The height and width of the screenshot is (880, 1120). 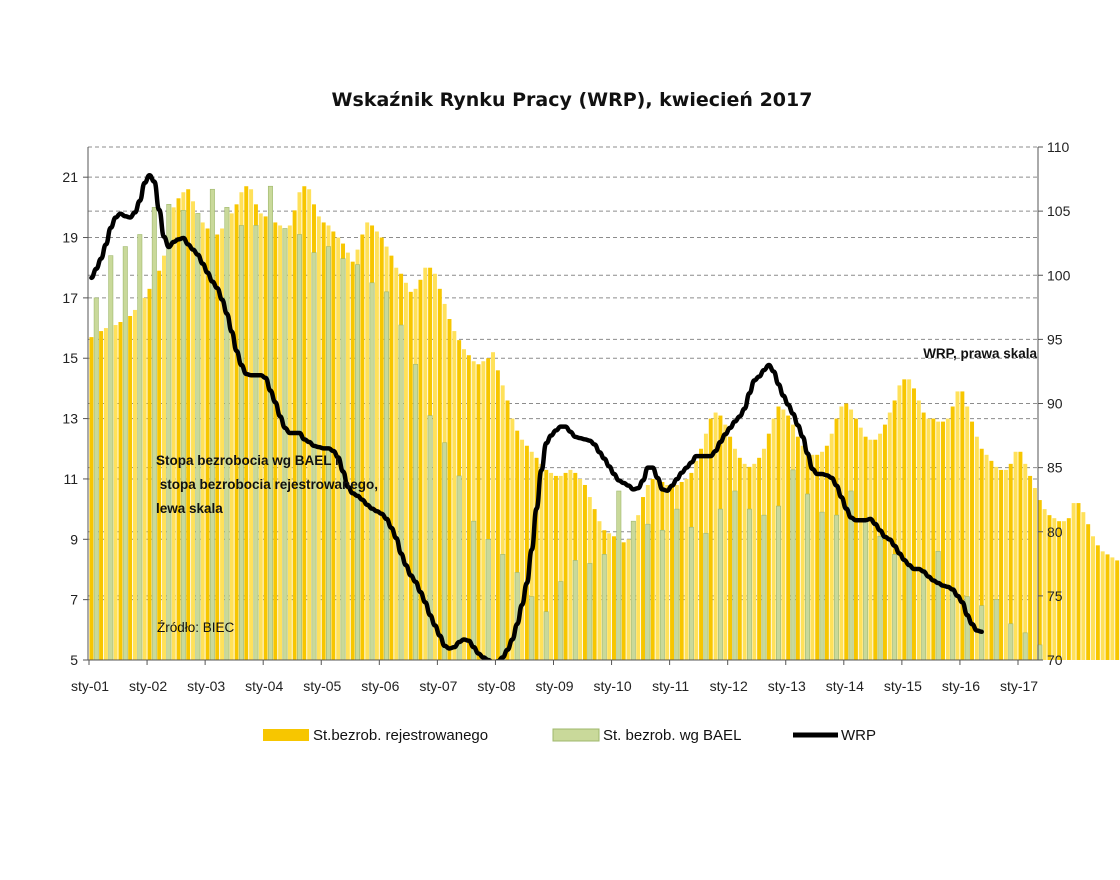 What do you see at coordinates (1055, 596) in the screenshot?
I see `right-tick-label: 75` at bounding box center [1055, 596].